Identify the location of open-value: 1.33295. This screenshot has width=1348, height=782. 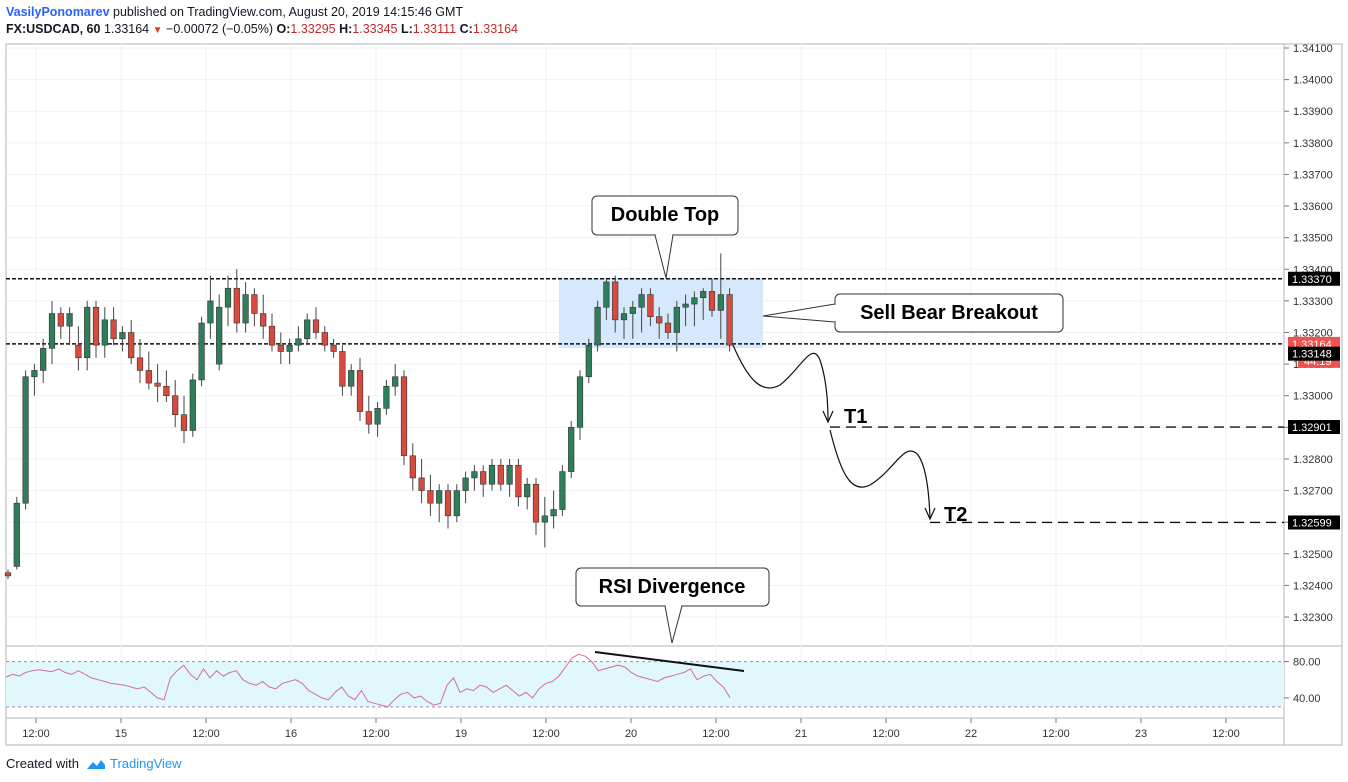
(313, 29).